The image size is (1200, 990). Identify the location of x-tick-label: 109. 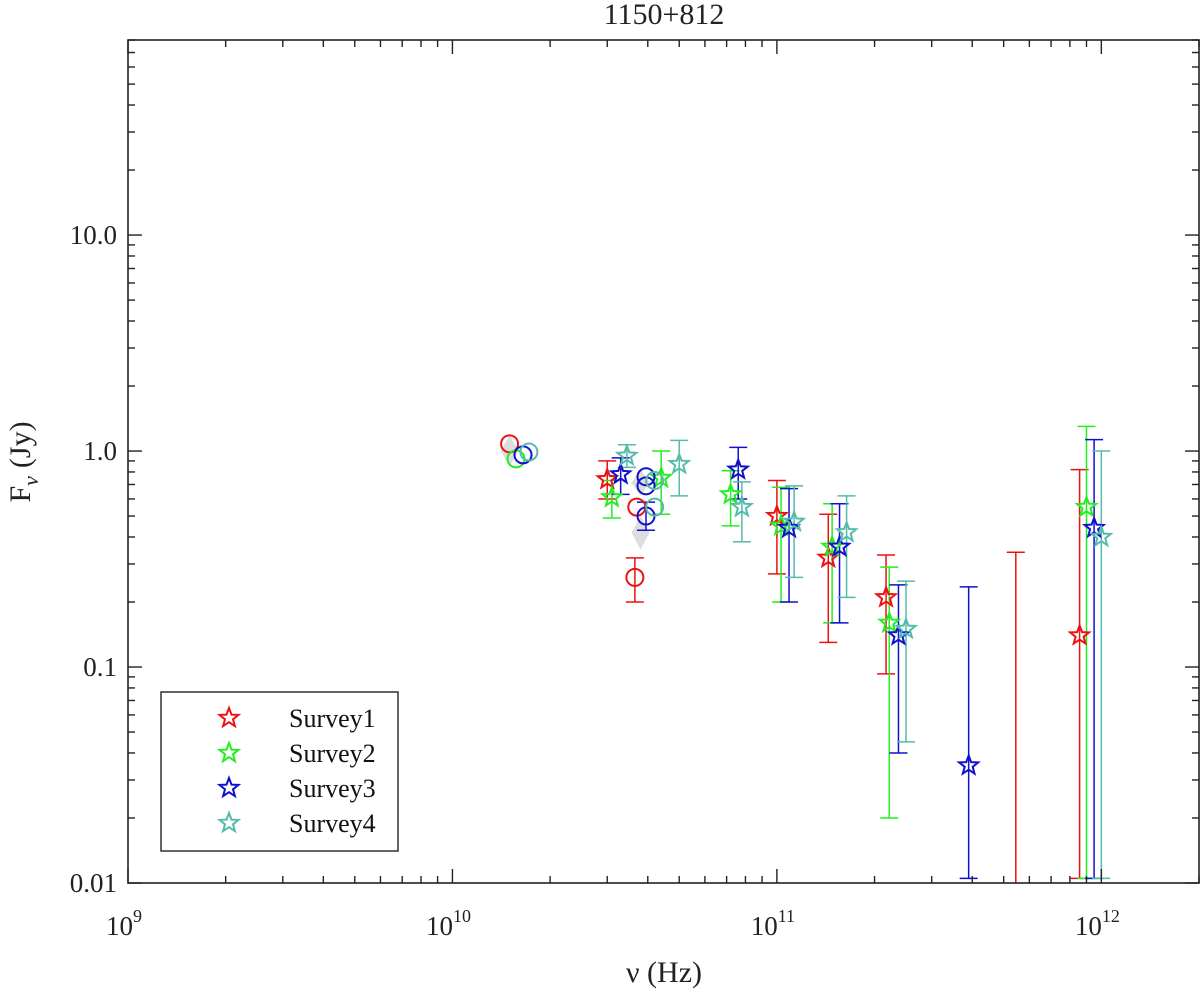
(124, 923).